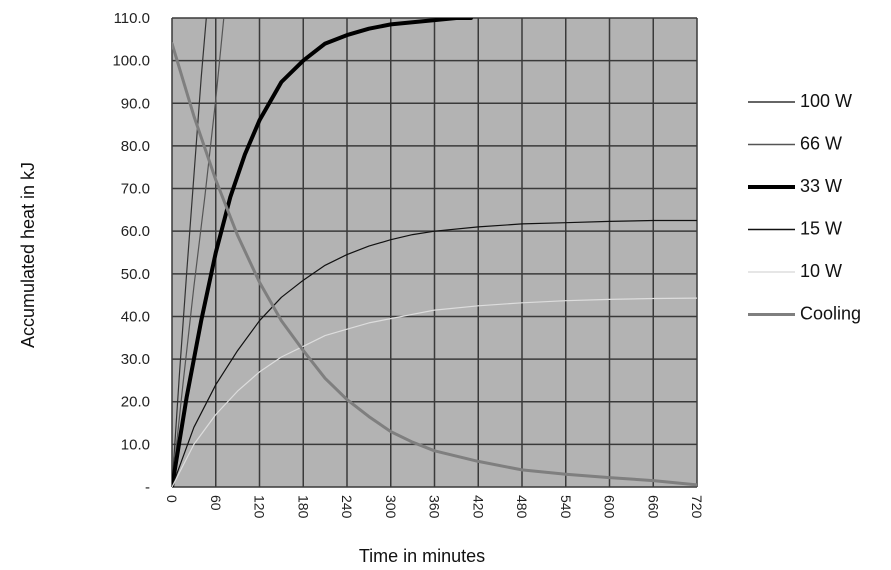 The image size is (891, 570). Describe the element at coordinates (566, 507) in the screenshot. I see `x-tick-label: 540` at that location.